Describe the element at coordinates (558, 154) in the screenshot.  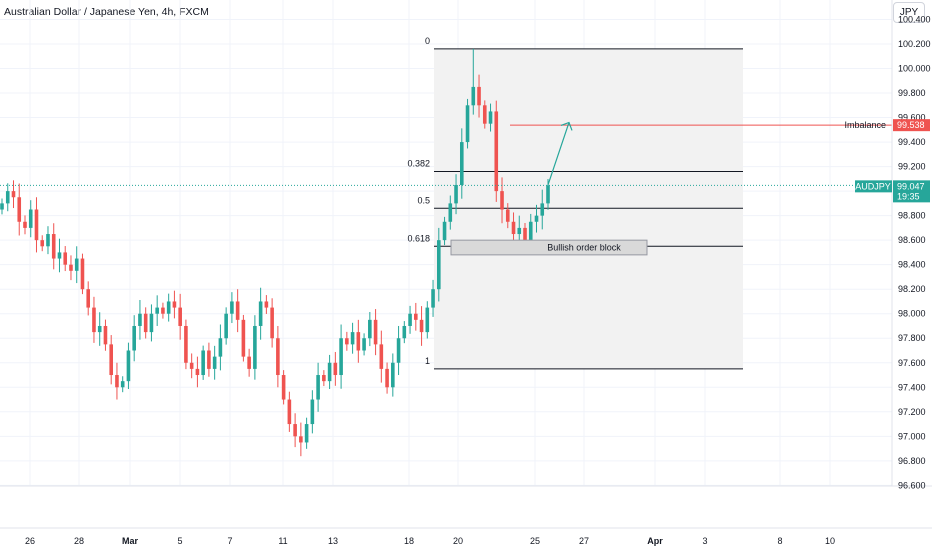
I see `projection-arrow-line` at that location.